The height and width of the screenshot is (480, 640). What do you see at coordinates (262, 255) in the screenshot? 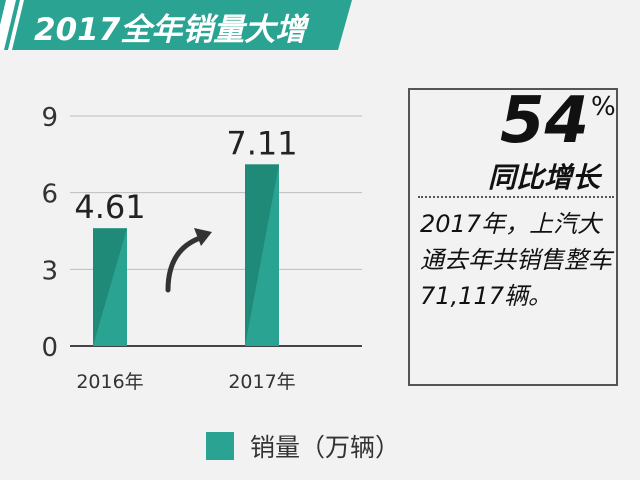
I see `bar-highlight-2017年` at bounding box center [262, 255].